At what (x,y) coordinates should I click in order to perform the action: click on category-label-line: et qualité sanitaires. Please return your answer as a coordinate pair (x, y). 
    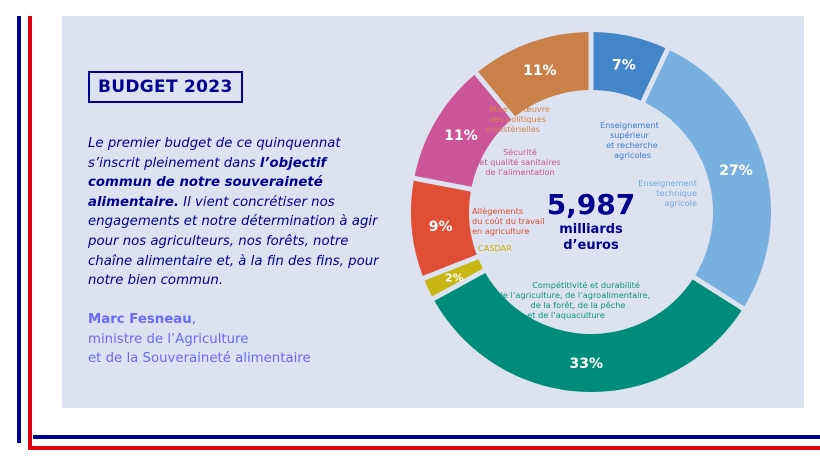
    Looking at the image, I should click on (519, 162).